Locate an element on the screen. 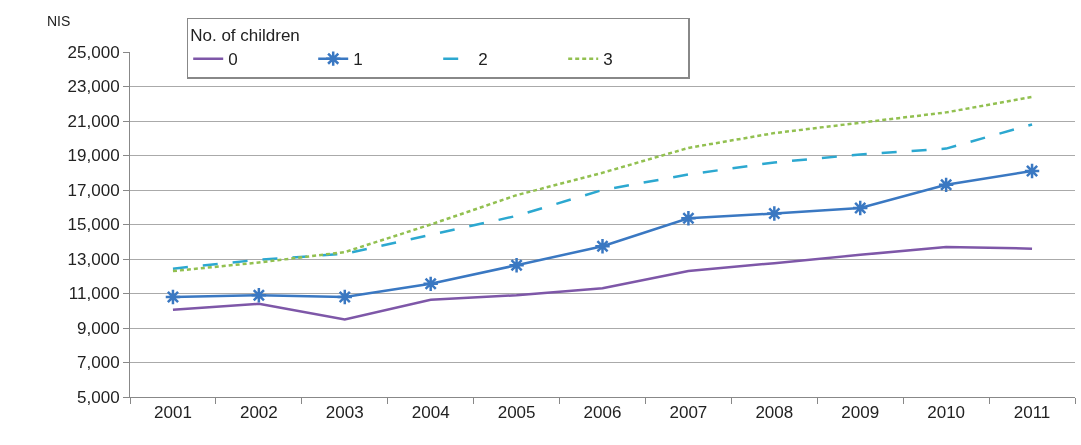 The width and height of the screenshot is (1081, 445). legend-label: 2 is located at coordinates (483, 60).